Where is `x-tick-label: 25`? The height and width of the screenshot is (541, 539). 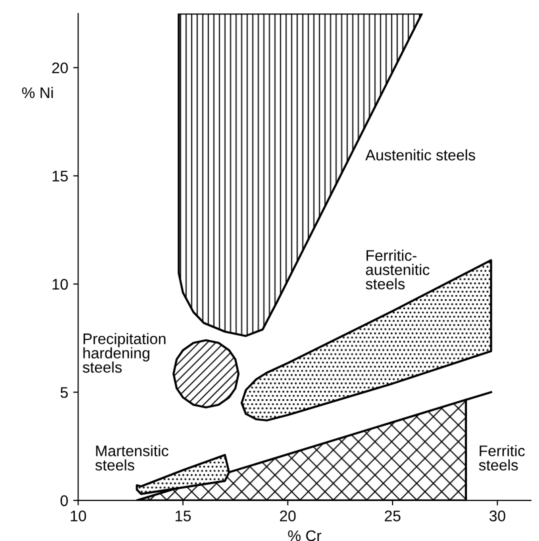 x-tick-label: 25 is located at coordinates (392, 516).